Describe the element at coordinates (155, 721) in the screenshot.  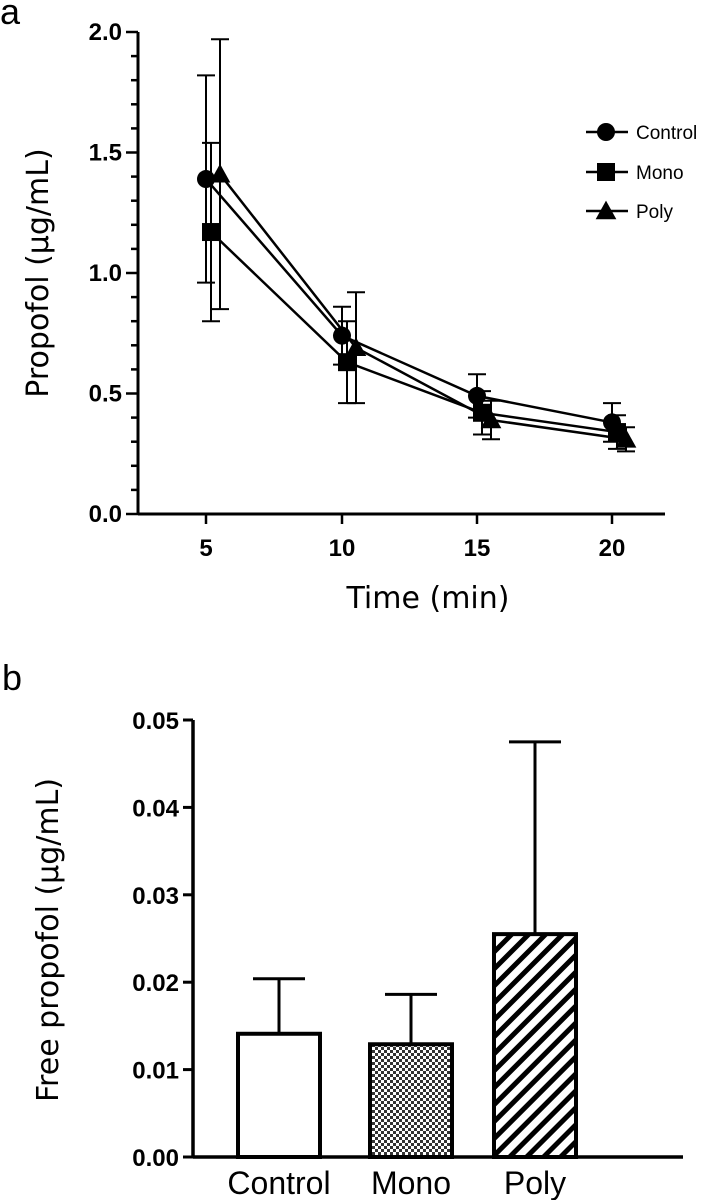
I see `panel-b-y-tick-label: 0.05` at that location.